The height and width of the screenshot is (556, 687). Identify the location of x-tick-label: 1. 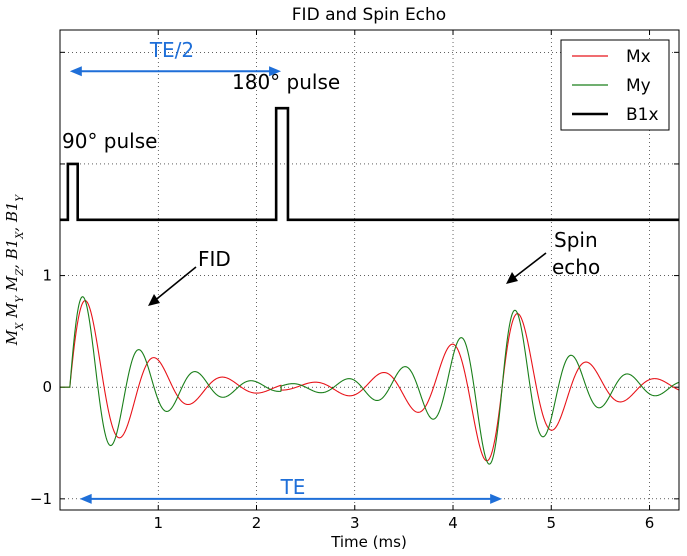
(158, 523).